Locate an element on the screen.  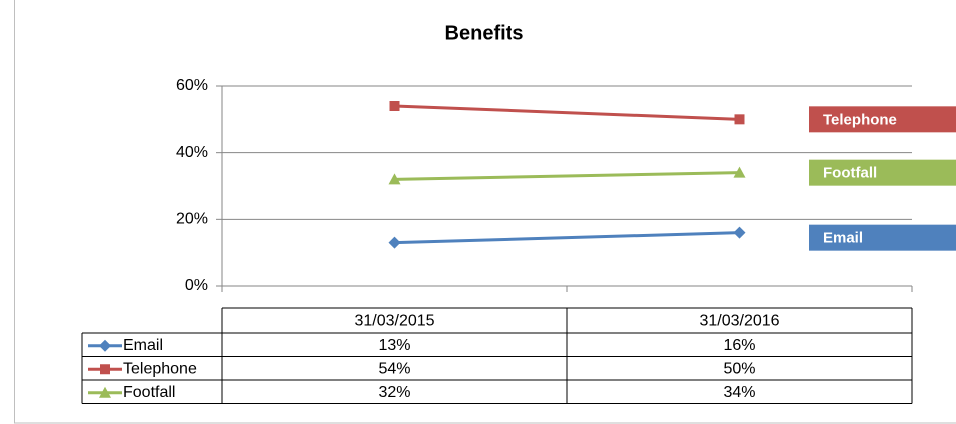
y-tick-label: 40% is located at coordinates (192, 152).